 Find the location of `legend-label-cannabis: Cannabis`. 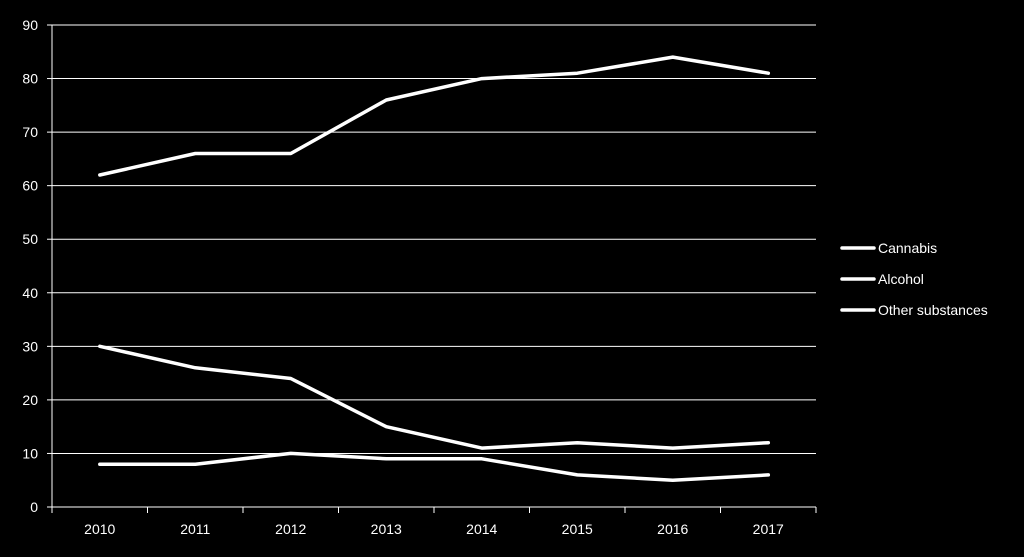

legend-label-cannabis: Cannabis is located at coordinates (907, 248).